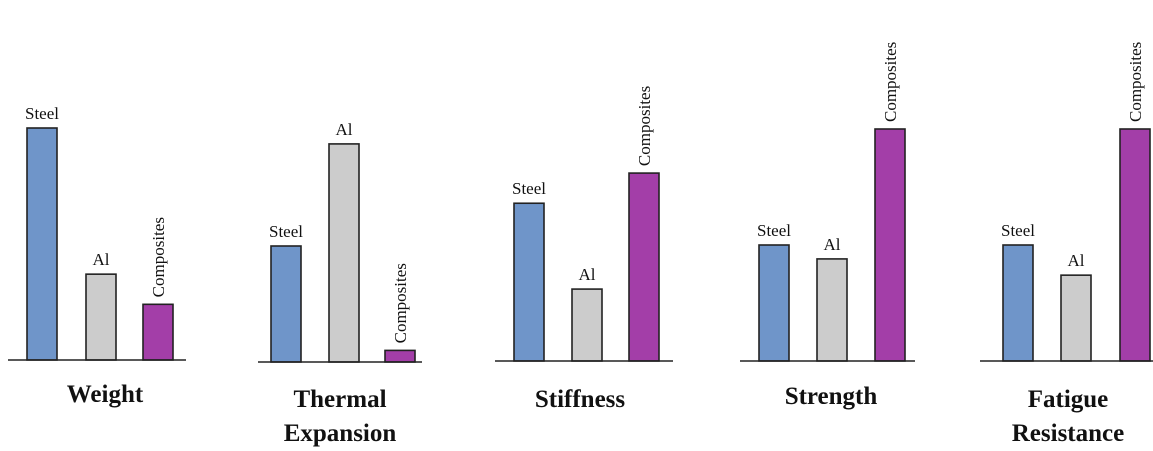  What do you see at coordinates (1066, 202) in the screenshot?
I see `bar-chart-fatigue-resistance: Steel Al Composites` at bounding box center [1066, 202].